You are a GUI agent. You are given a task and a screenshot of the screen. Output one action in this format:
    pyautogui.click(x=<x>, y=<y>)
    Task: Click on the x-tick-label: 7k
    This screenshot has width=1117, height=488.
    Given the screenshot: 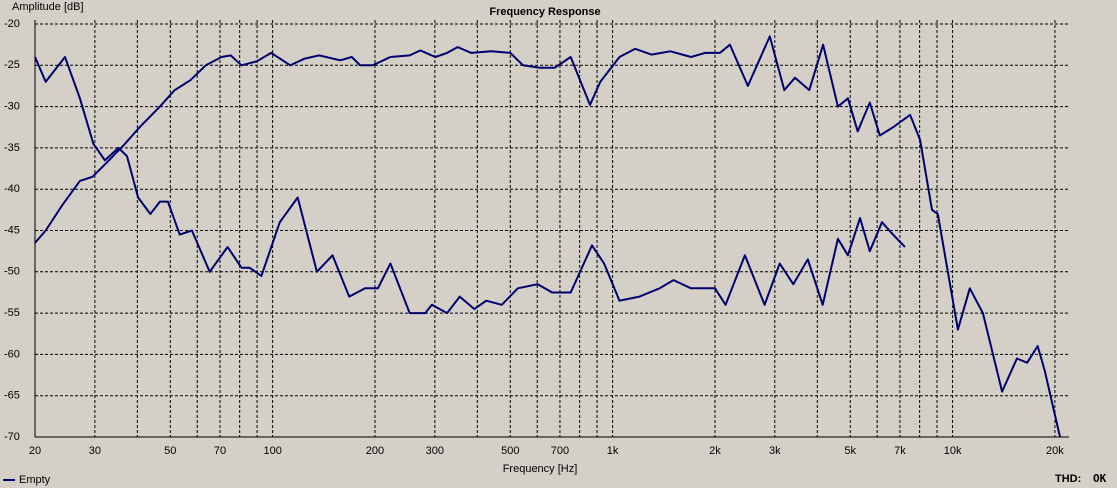 What is the action you would take?
    pyautogui.click(x=900, y=451)
    